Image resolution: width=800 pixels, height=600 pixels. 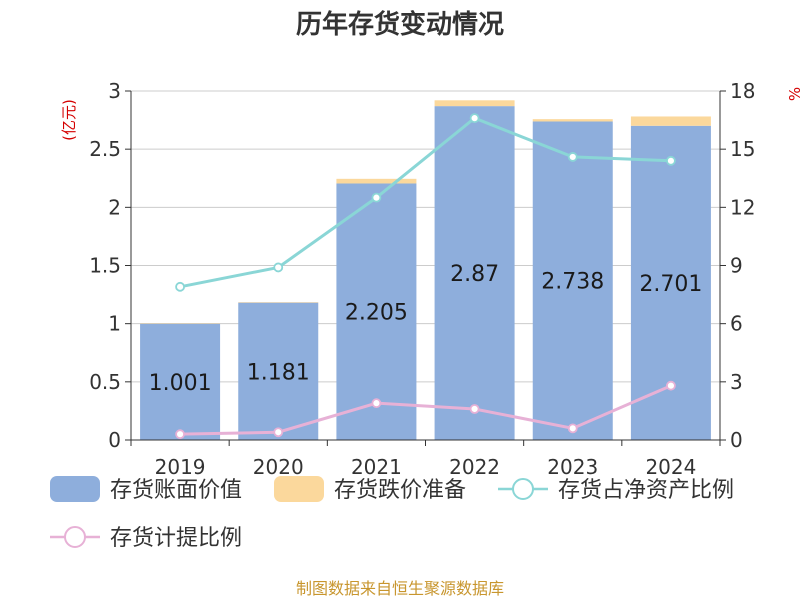 I want to click on point-存货占净资产比例-2019, so click(x=180, y=286).